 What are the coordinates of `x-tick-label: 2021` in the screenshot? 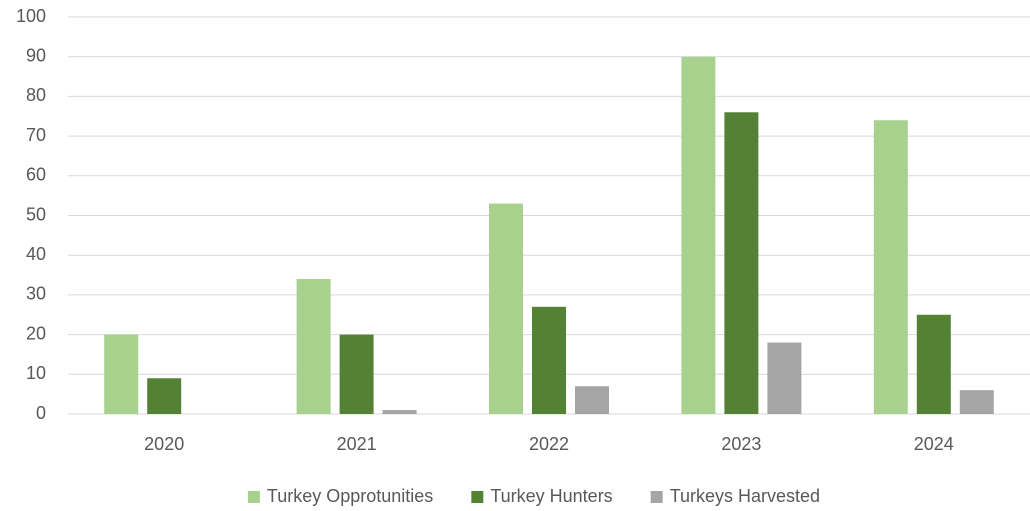 It's located at (357, 444).